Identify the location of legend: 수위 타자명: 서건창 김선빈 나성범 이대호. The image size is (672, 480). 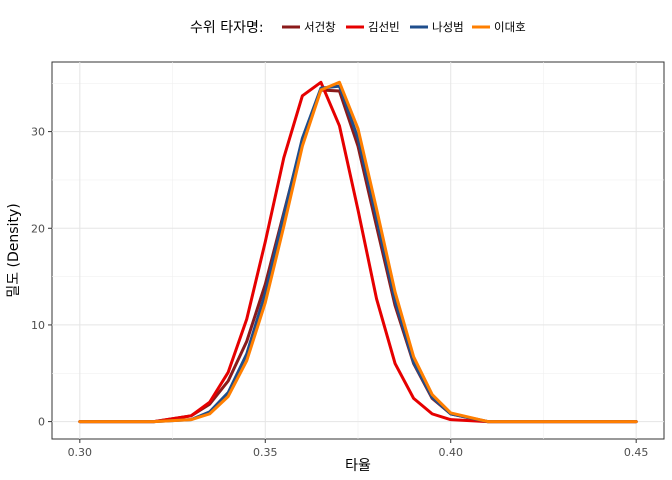
(358, 28).